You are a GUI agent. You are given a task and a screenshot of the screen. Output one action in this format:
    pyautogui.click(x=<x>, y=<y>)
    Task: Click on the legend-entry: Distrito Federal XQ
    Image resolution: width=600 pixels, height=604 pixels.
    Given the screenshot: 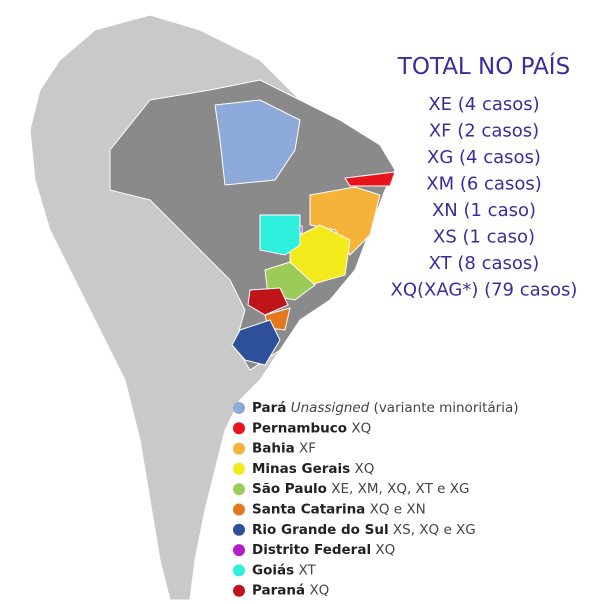 What is the action you would take?
    pyautogui.click(x=323, y=550)
    